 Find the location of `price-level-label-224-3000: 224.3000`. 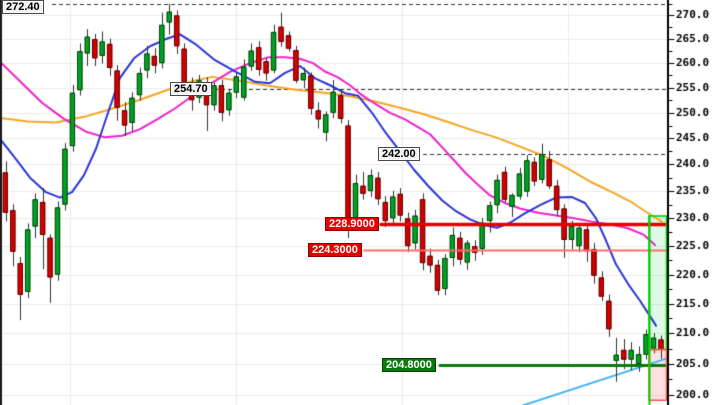

price-level-label-224-3000: 224.3000 is located at coordinates (335, 250).